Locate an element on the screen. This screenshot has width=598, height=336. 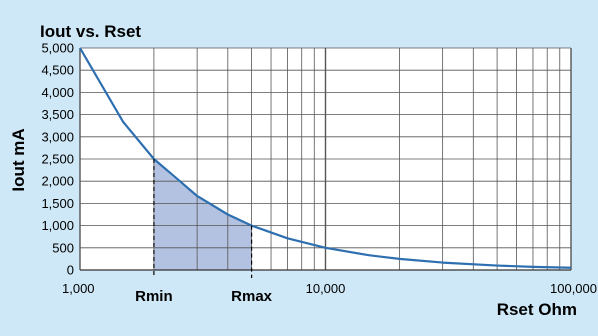
marker-label: Rmin is located at coordinates (154, 296).